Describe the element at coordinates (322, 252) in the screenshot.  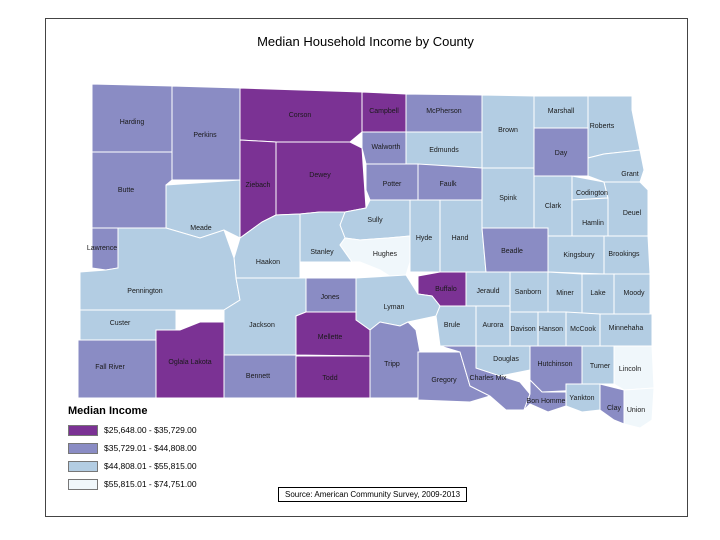
I see `county-label: Stanley` at that location.